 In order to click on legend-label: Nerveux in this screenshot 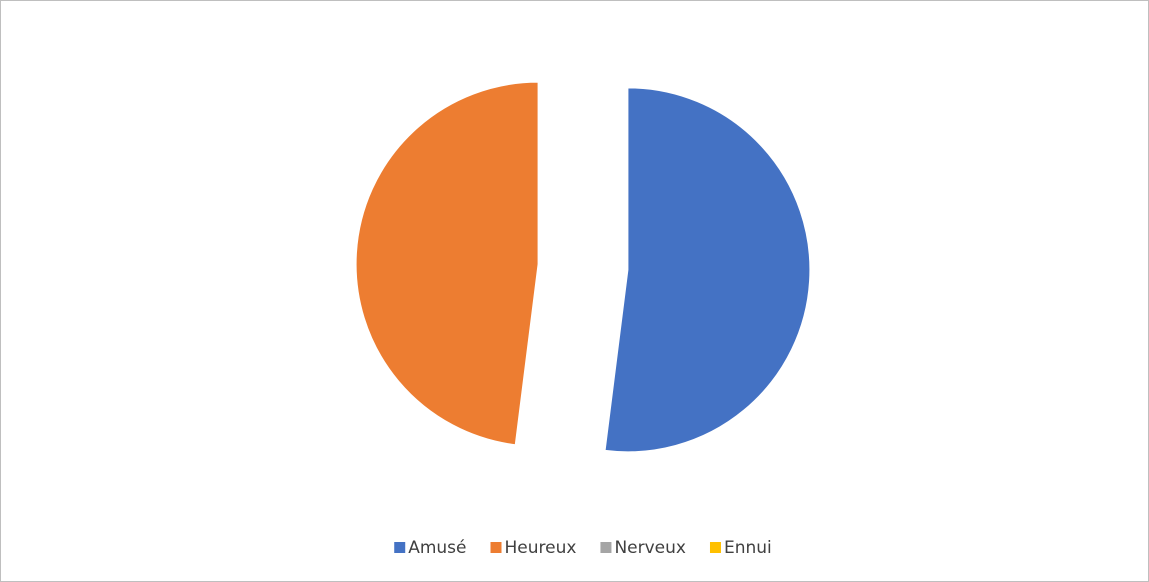, I will do `click(650, 548)`.